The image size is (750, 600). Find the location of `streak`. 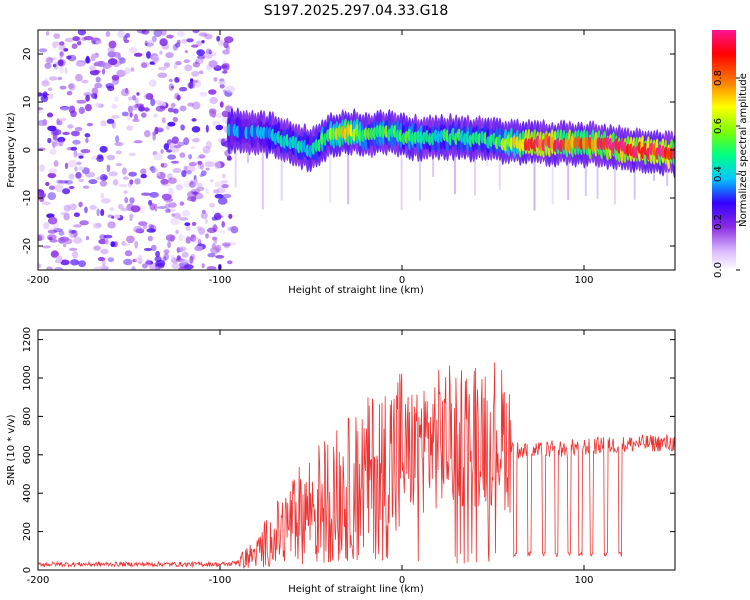

streak is located at coordinates (454, 161).